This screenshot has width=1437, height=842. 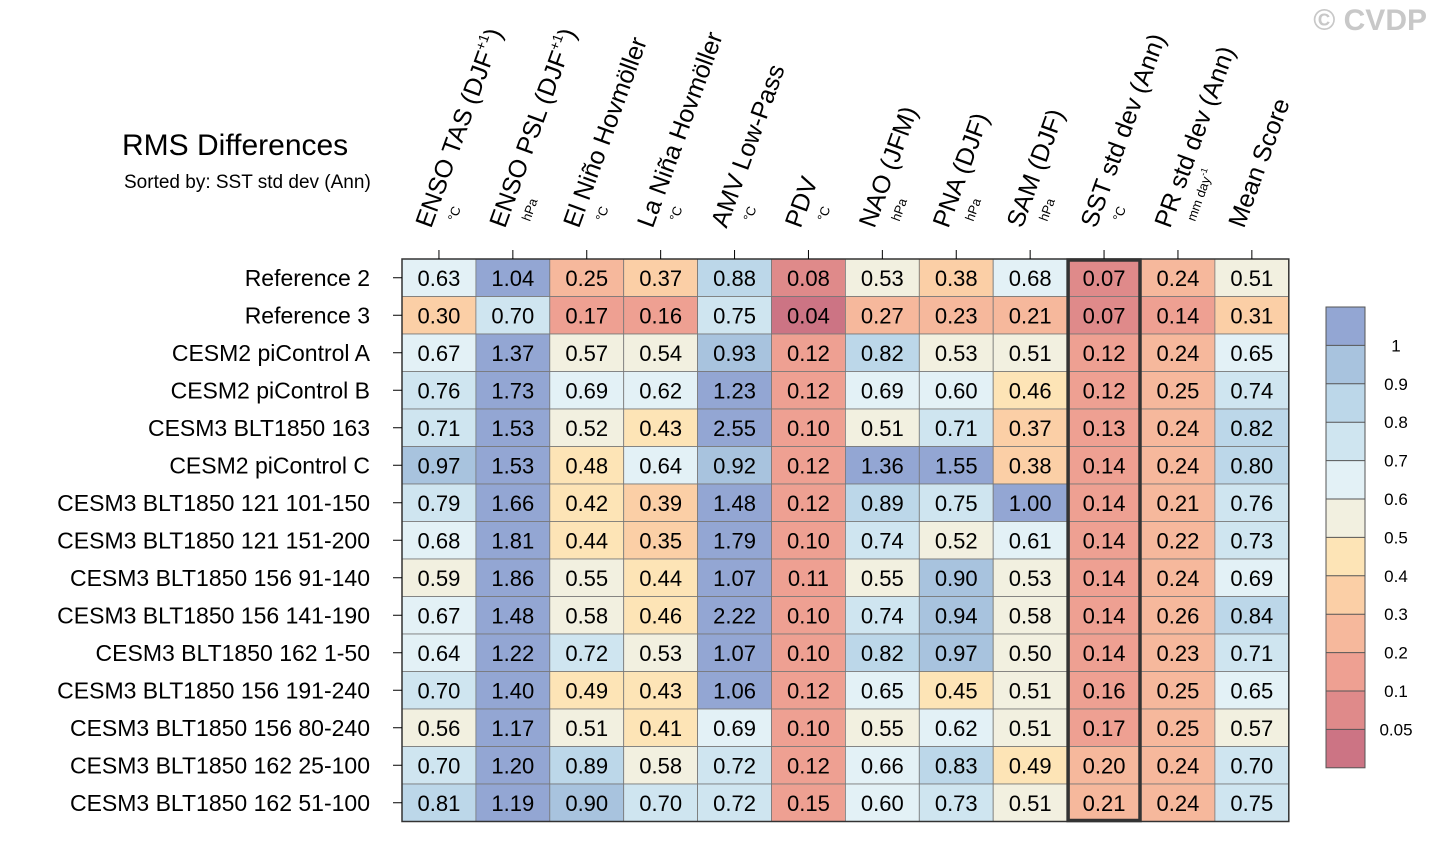 I want to click on cell-value: 0.92, so click(x=734, y=465).